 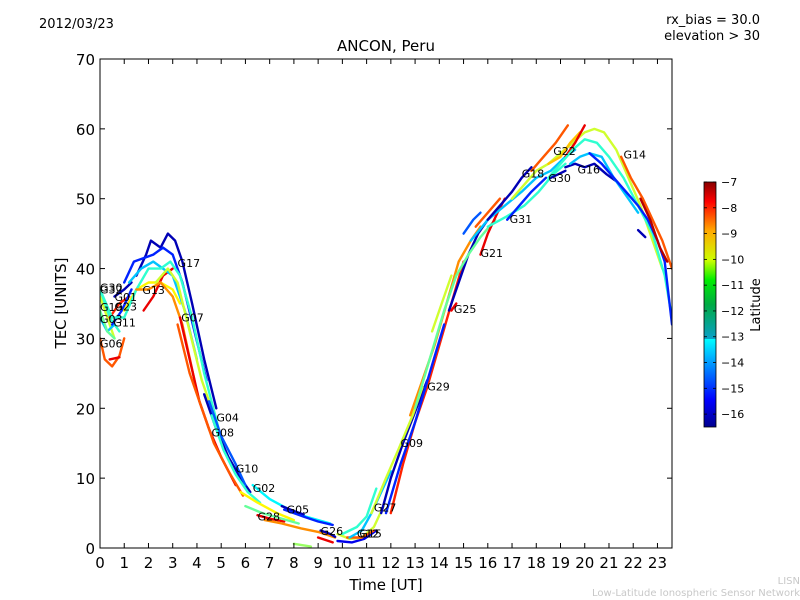 What do you see at coordinates (246, 563) in the screenshot?
I see `x-tick-label: 6` at bounding box center [246, 563].